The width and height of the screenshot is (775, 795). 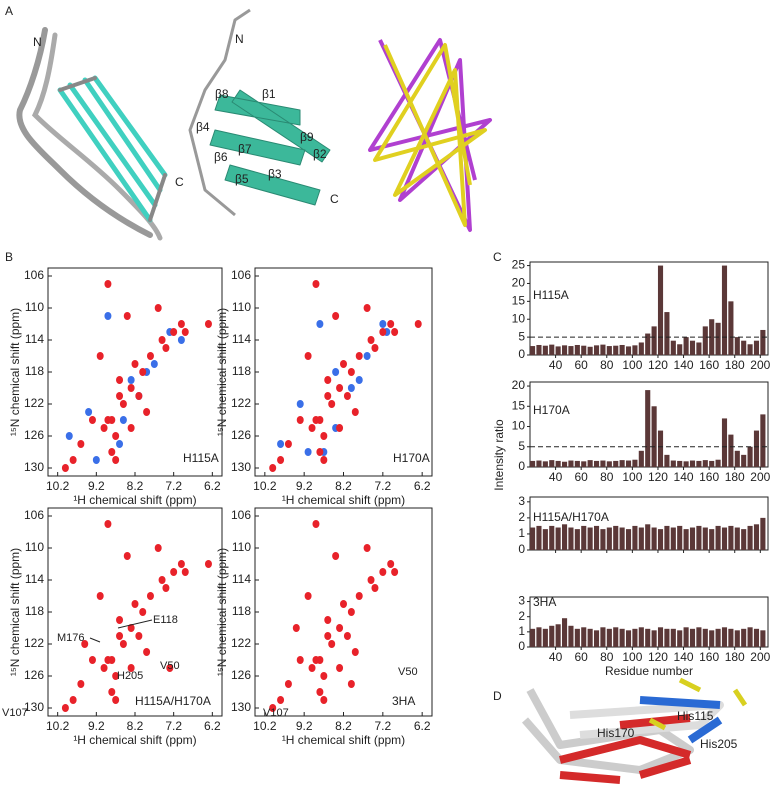 What do you see at coordinates (709, 365) in the screenshot?
I see `x-tick-label: 160` at bounding box center [709, 365].